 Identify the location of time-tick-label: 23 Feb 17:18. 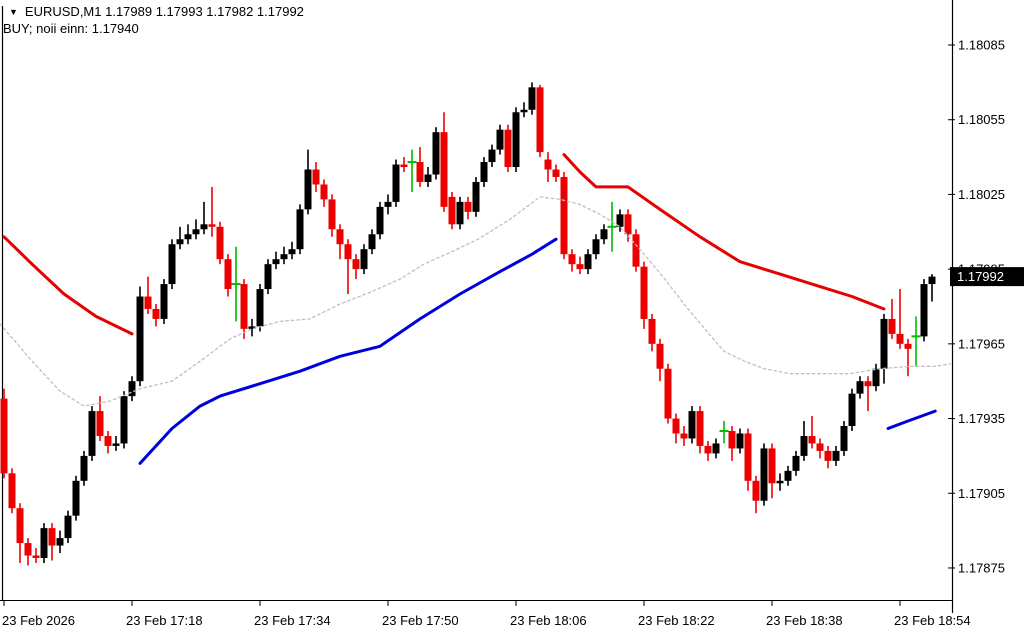
(164, 620).